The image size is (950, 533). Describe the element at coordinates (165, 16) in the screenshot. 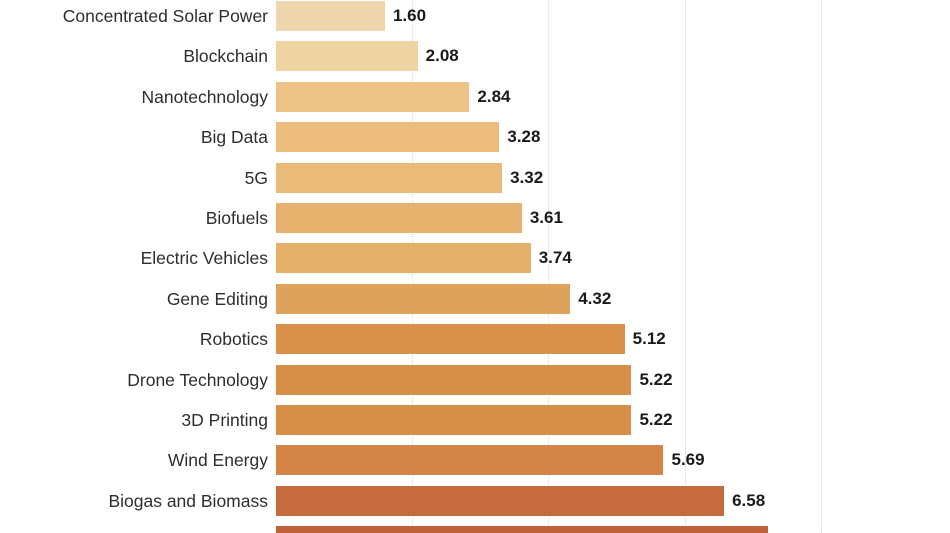

I see `category-label: Concentrated Solar Power` at that location.